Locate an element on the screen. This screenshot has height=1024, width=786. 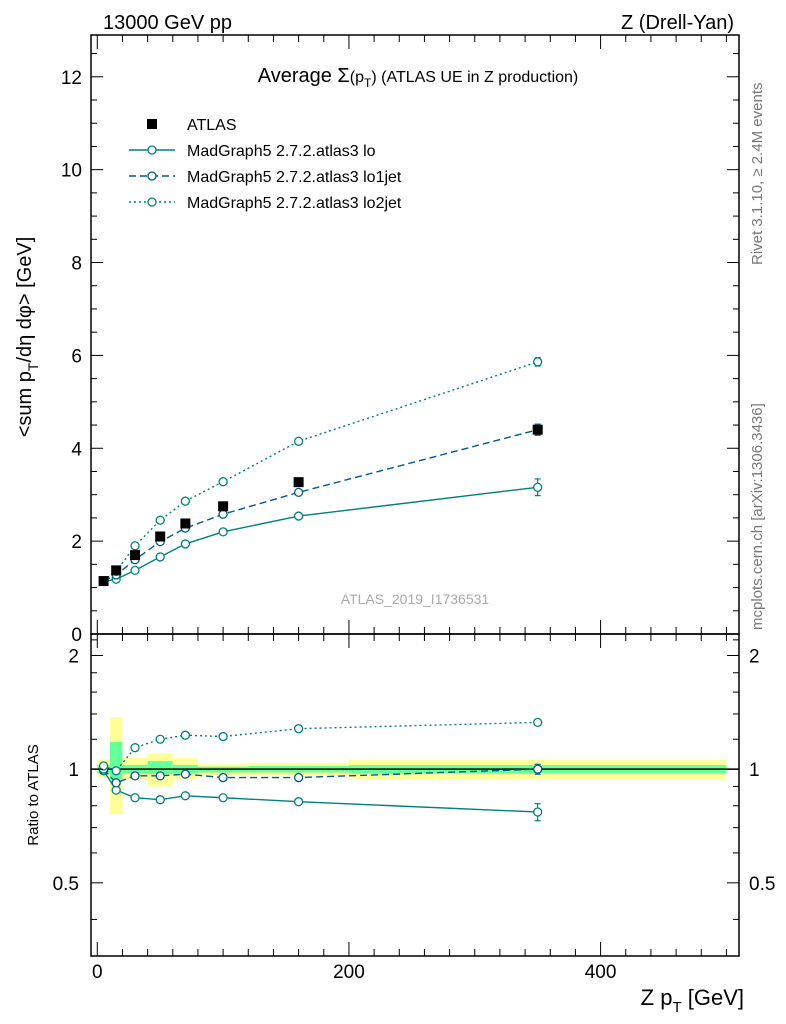
xlabel-main: Z p is located at coordinates (657, 997).